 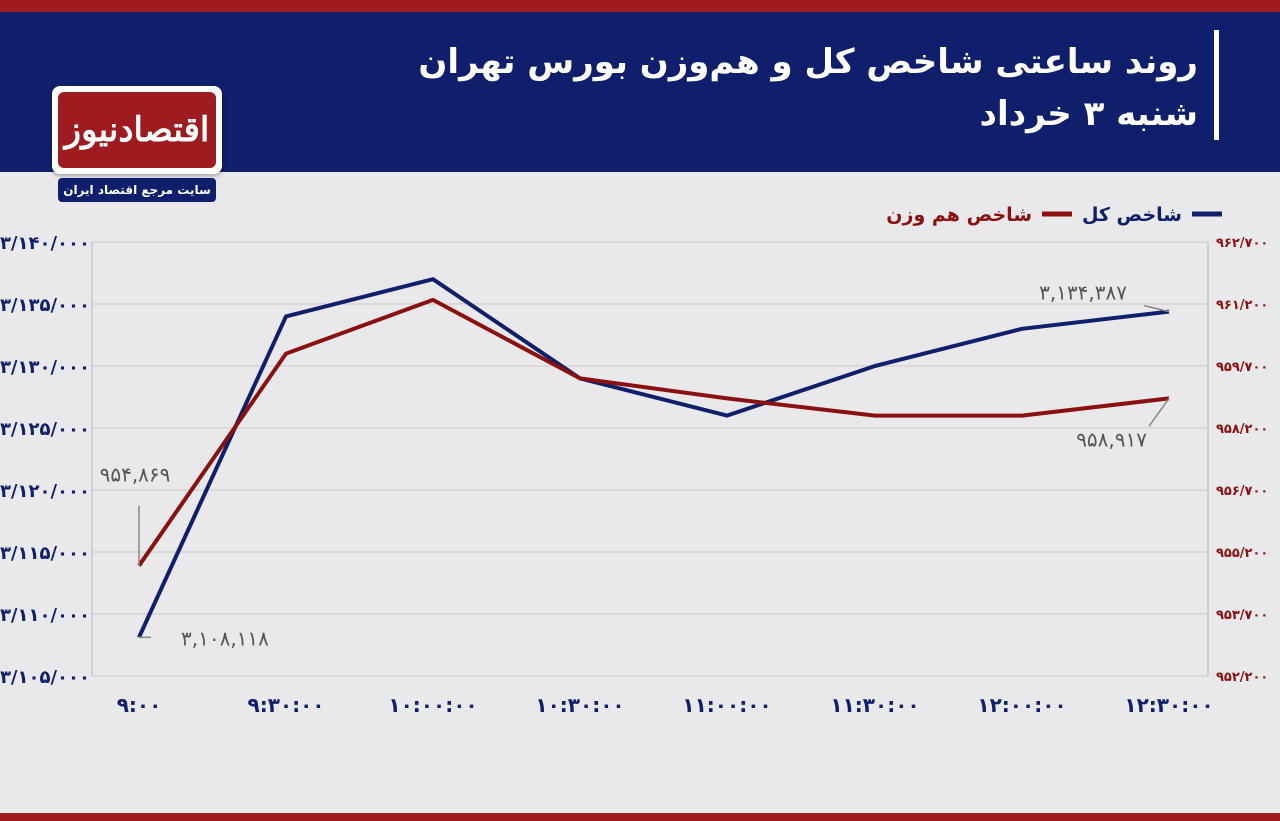 I want to click on x-axis-tick-label: ۱۲:۰۰:۰۰, so click(x=1021, y=705).